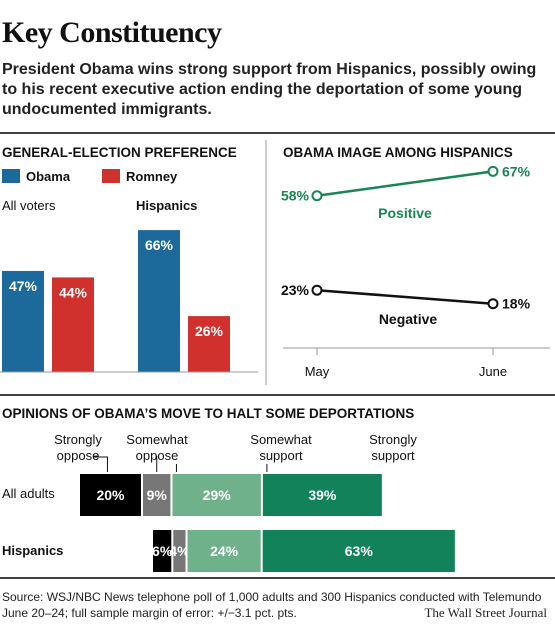 This screenshot has height=642, width=555. I want to click on series-name-positive: Positive, so click(405, 213).